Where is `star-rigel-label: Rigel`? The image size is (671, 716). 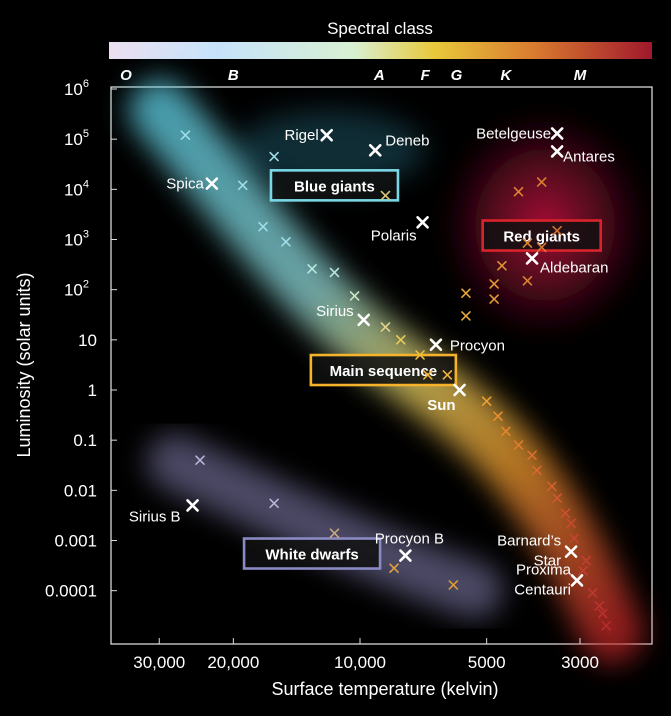
star-rigel-label: Rigel is located at coordinates (301, 135).